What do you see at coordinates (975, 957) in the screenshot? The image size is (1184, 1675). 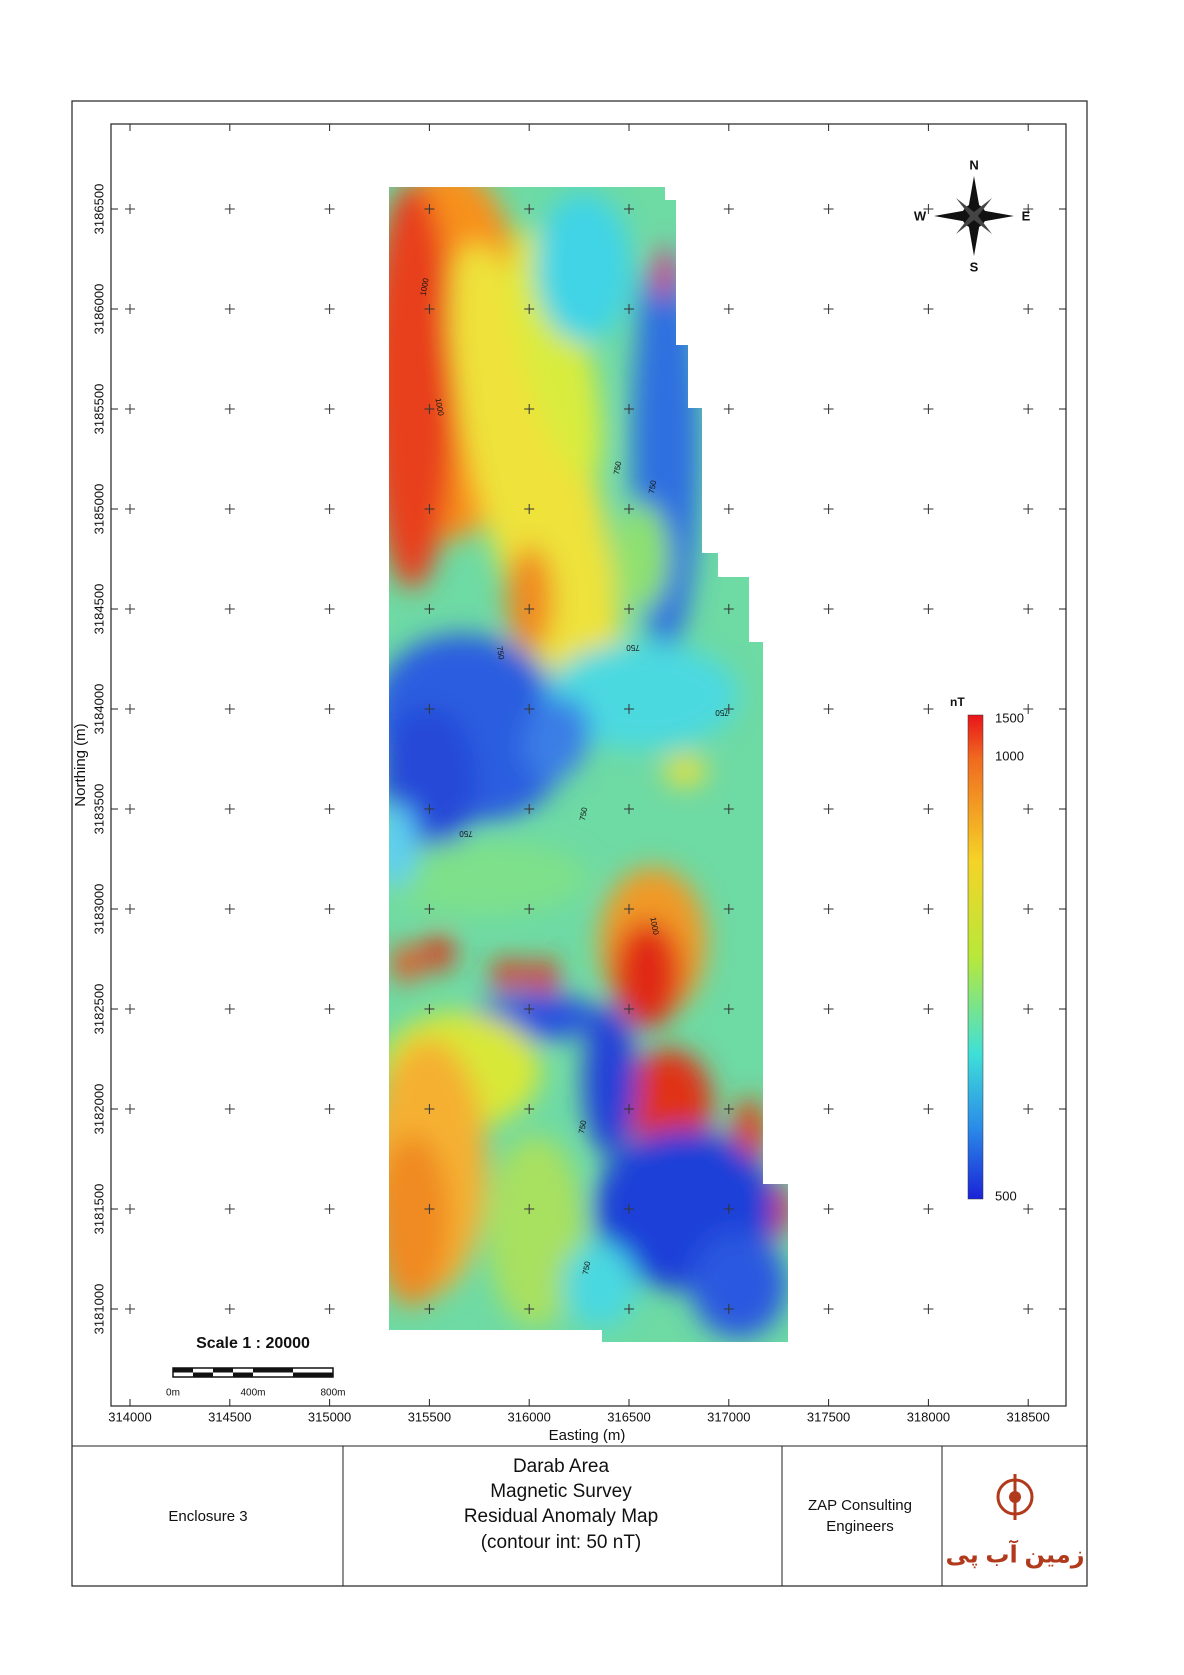 I see `colorbar` at bounding box center [975, 957].